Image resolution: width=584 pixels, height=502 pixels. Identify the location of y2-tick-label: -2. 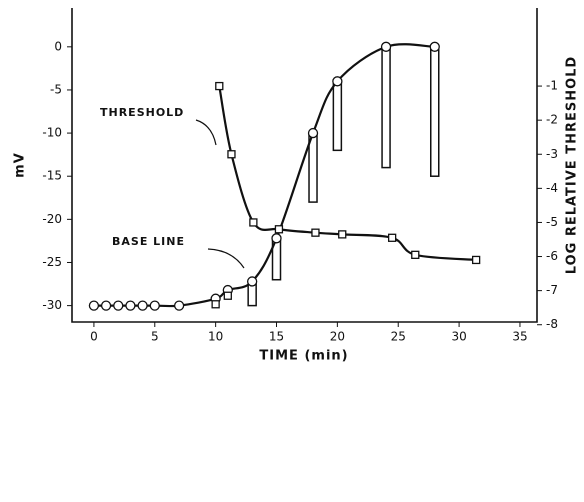
(552, 120).